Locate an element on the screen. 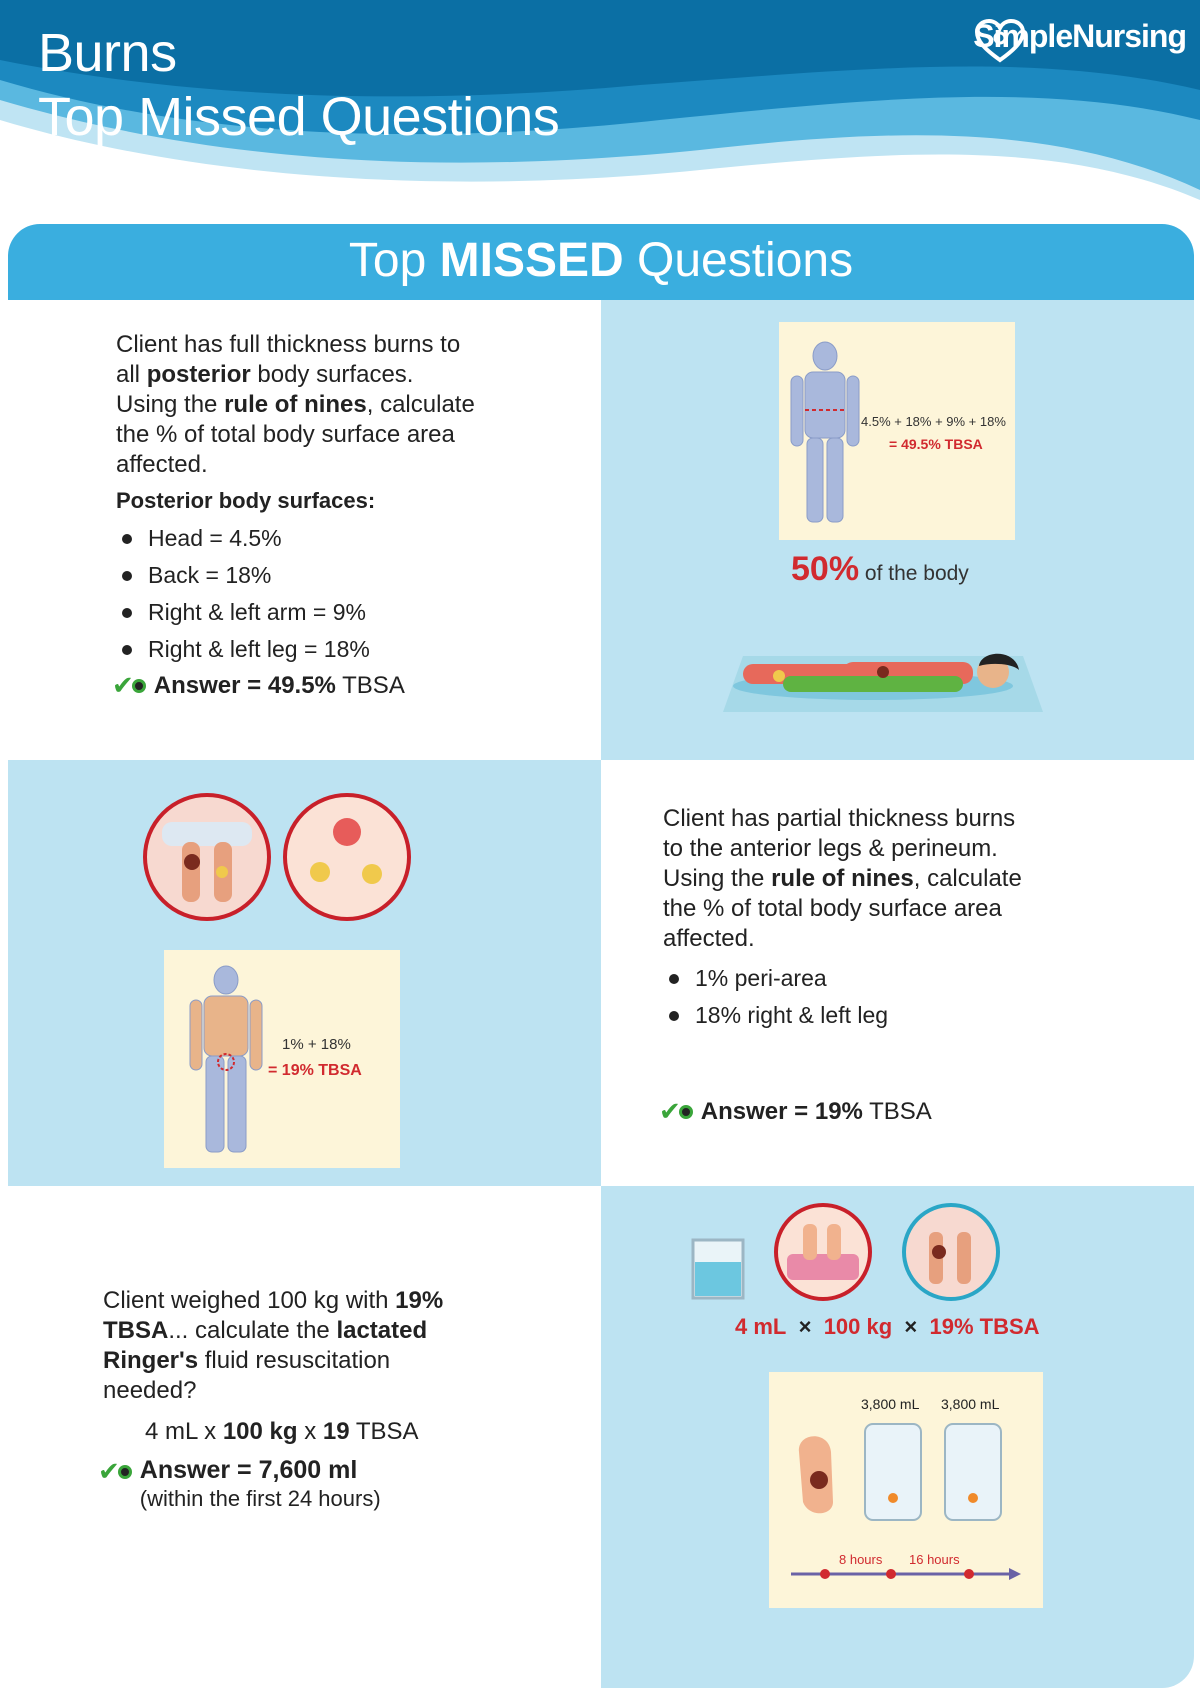 Image resolution: width=1200 pixels, height=1696 pixels. beaker-icon is located at coordinates (718, 1269).